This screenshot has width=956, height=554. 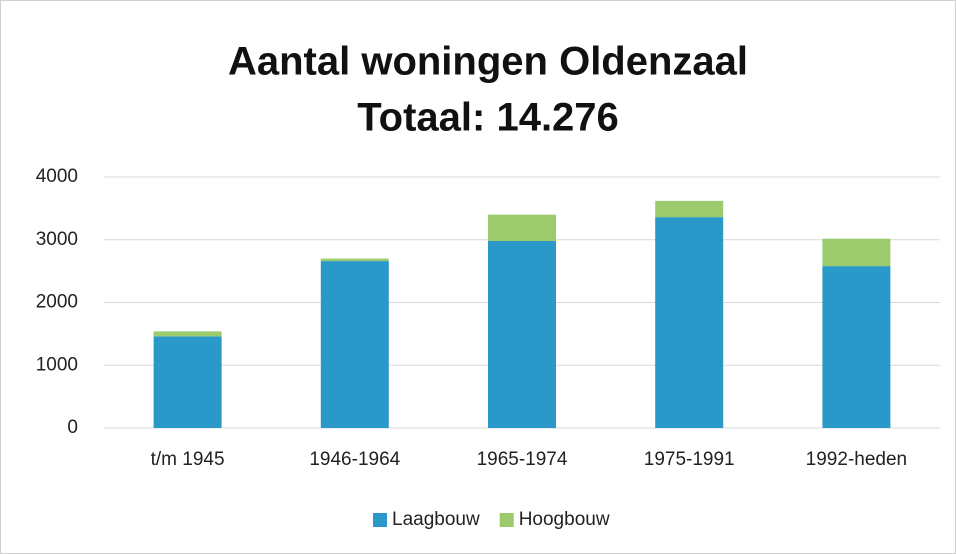 I want to click on x-tick-label: 1965-1974, so click(x=522, y=459).